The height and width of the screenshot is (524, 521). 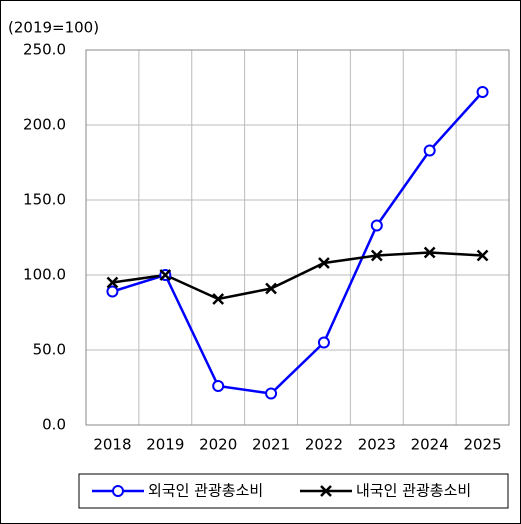 I want to click on series-line, so click(x=297, y=276).